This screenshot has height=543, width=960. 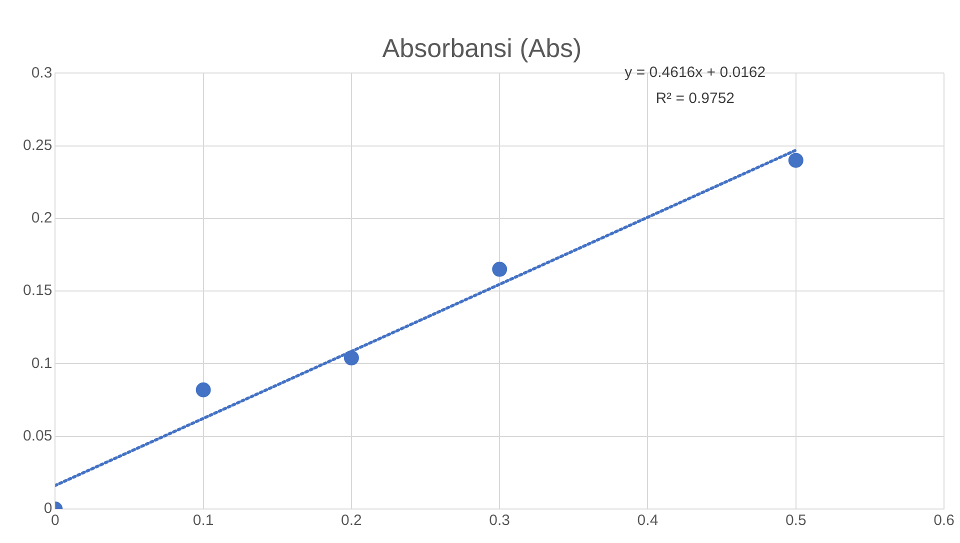 I want to click on chart-title: Absorbansi (Abs), so click(x=482, y=47).